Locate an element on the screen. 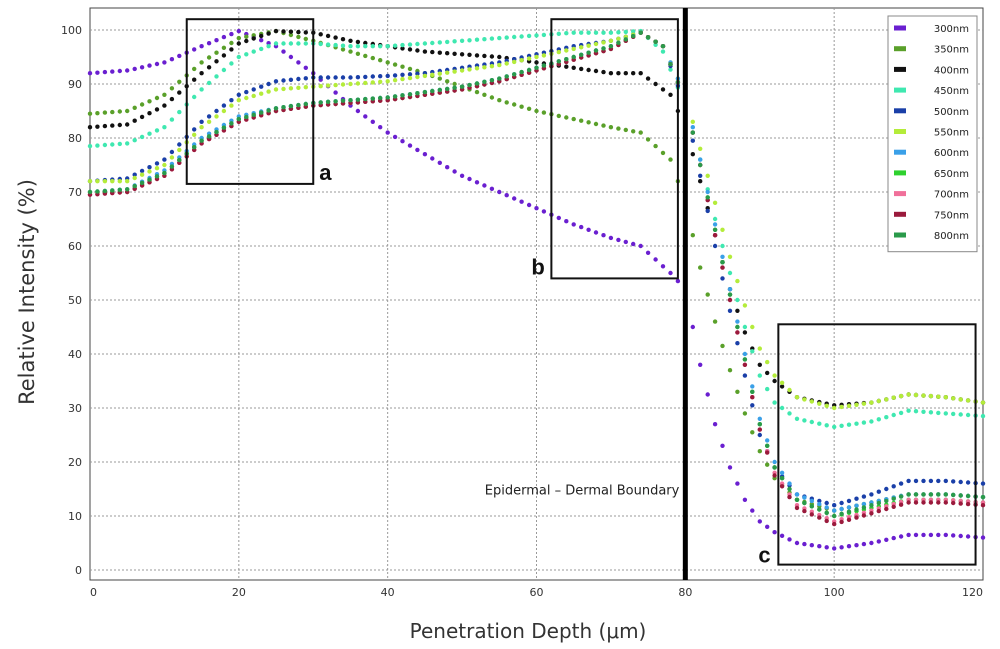 The width and height of the screenshot is (1000, 649). y-tick-label: 10 is located at coordinates (75, 516).